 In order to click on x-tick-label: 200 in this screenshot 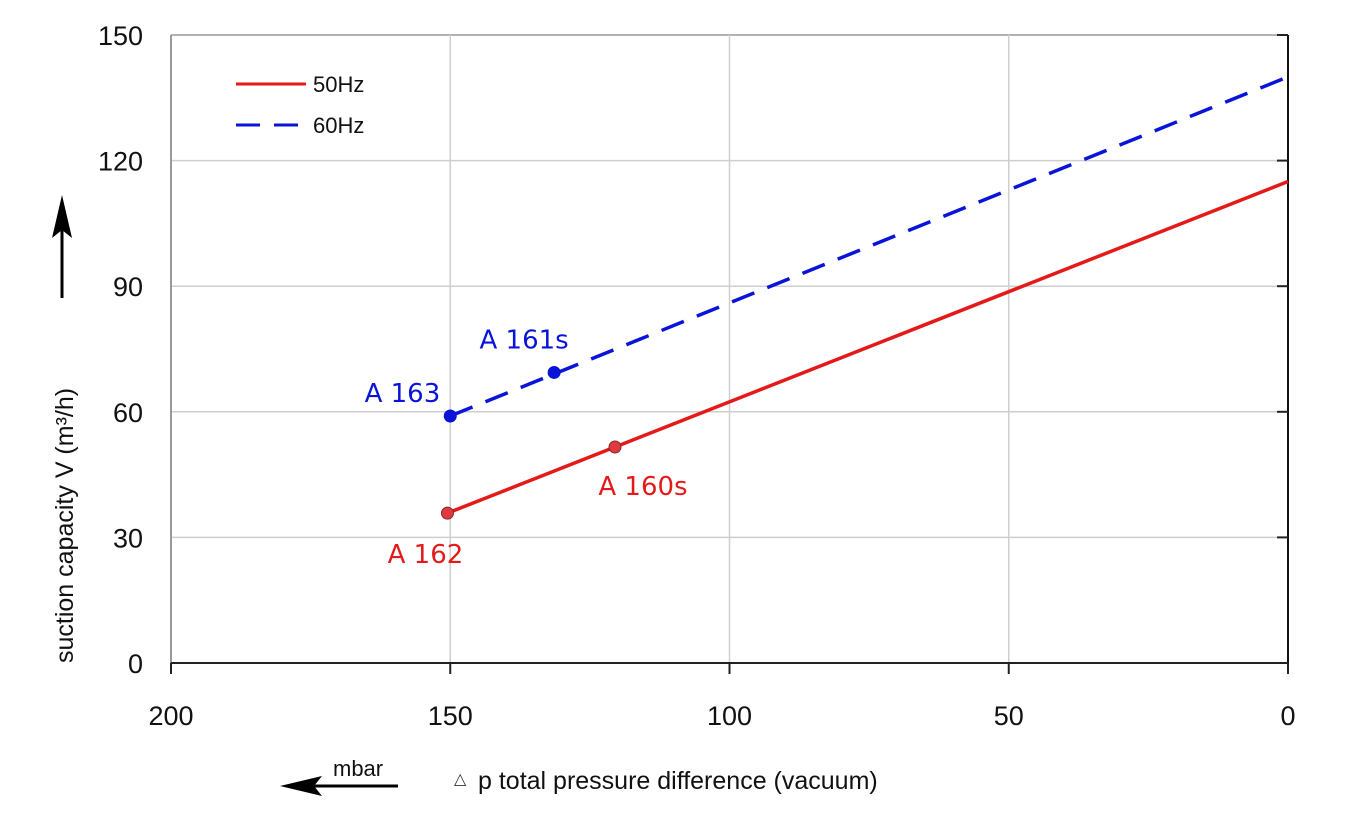, I will do `click(170, 716)`.